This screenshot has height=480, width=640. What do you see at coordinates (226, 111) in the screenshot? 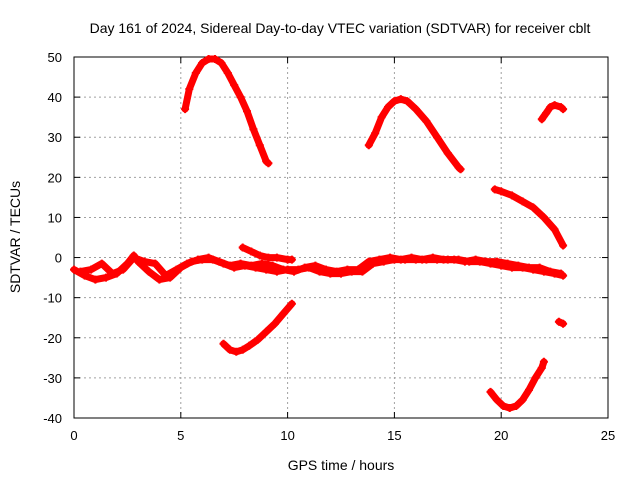
I see `series-2-trace` at bounding box center [226, 111].